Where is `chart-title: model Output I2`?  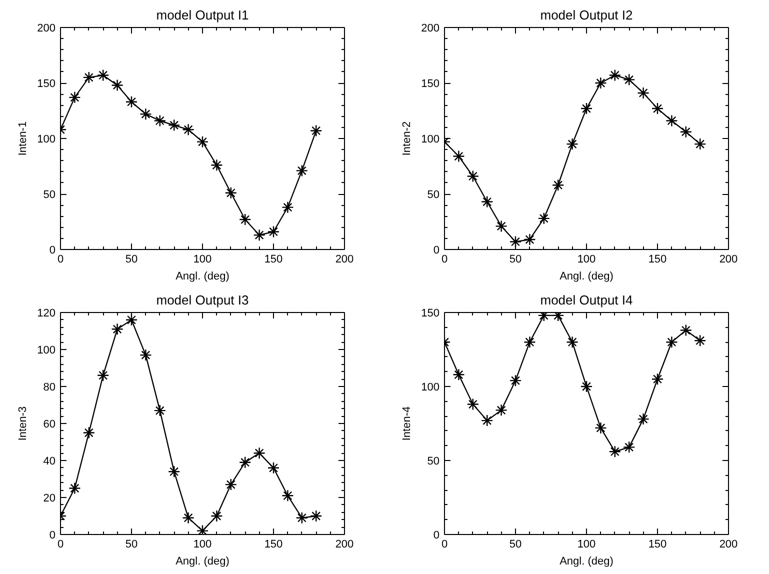
chart-title: model Output I2 is located at coordinates (586, 15).